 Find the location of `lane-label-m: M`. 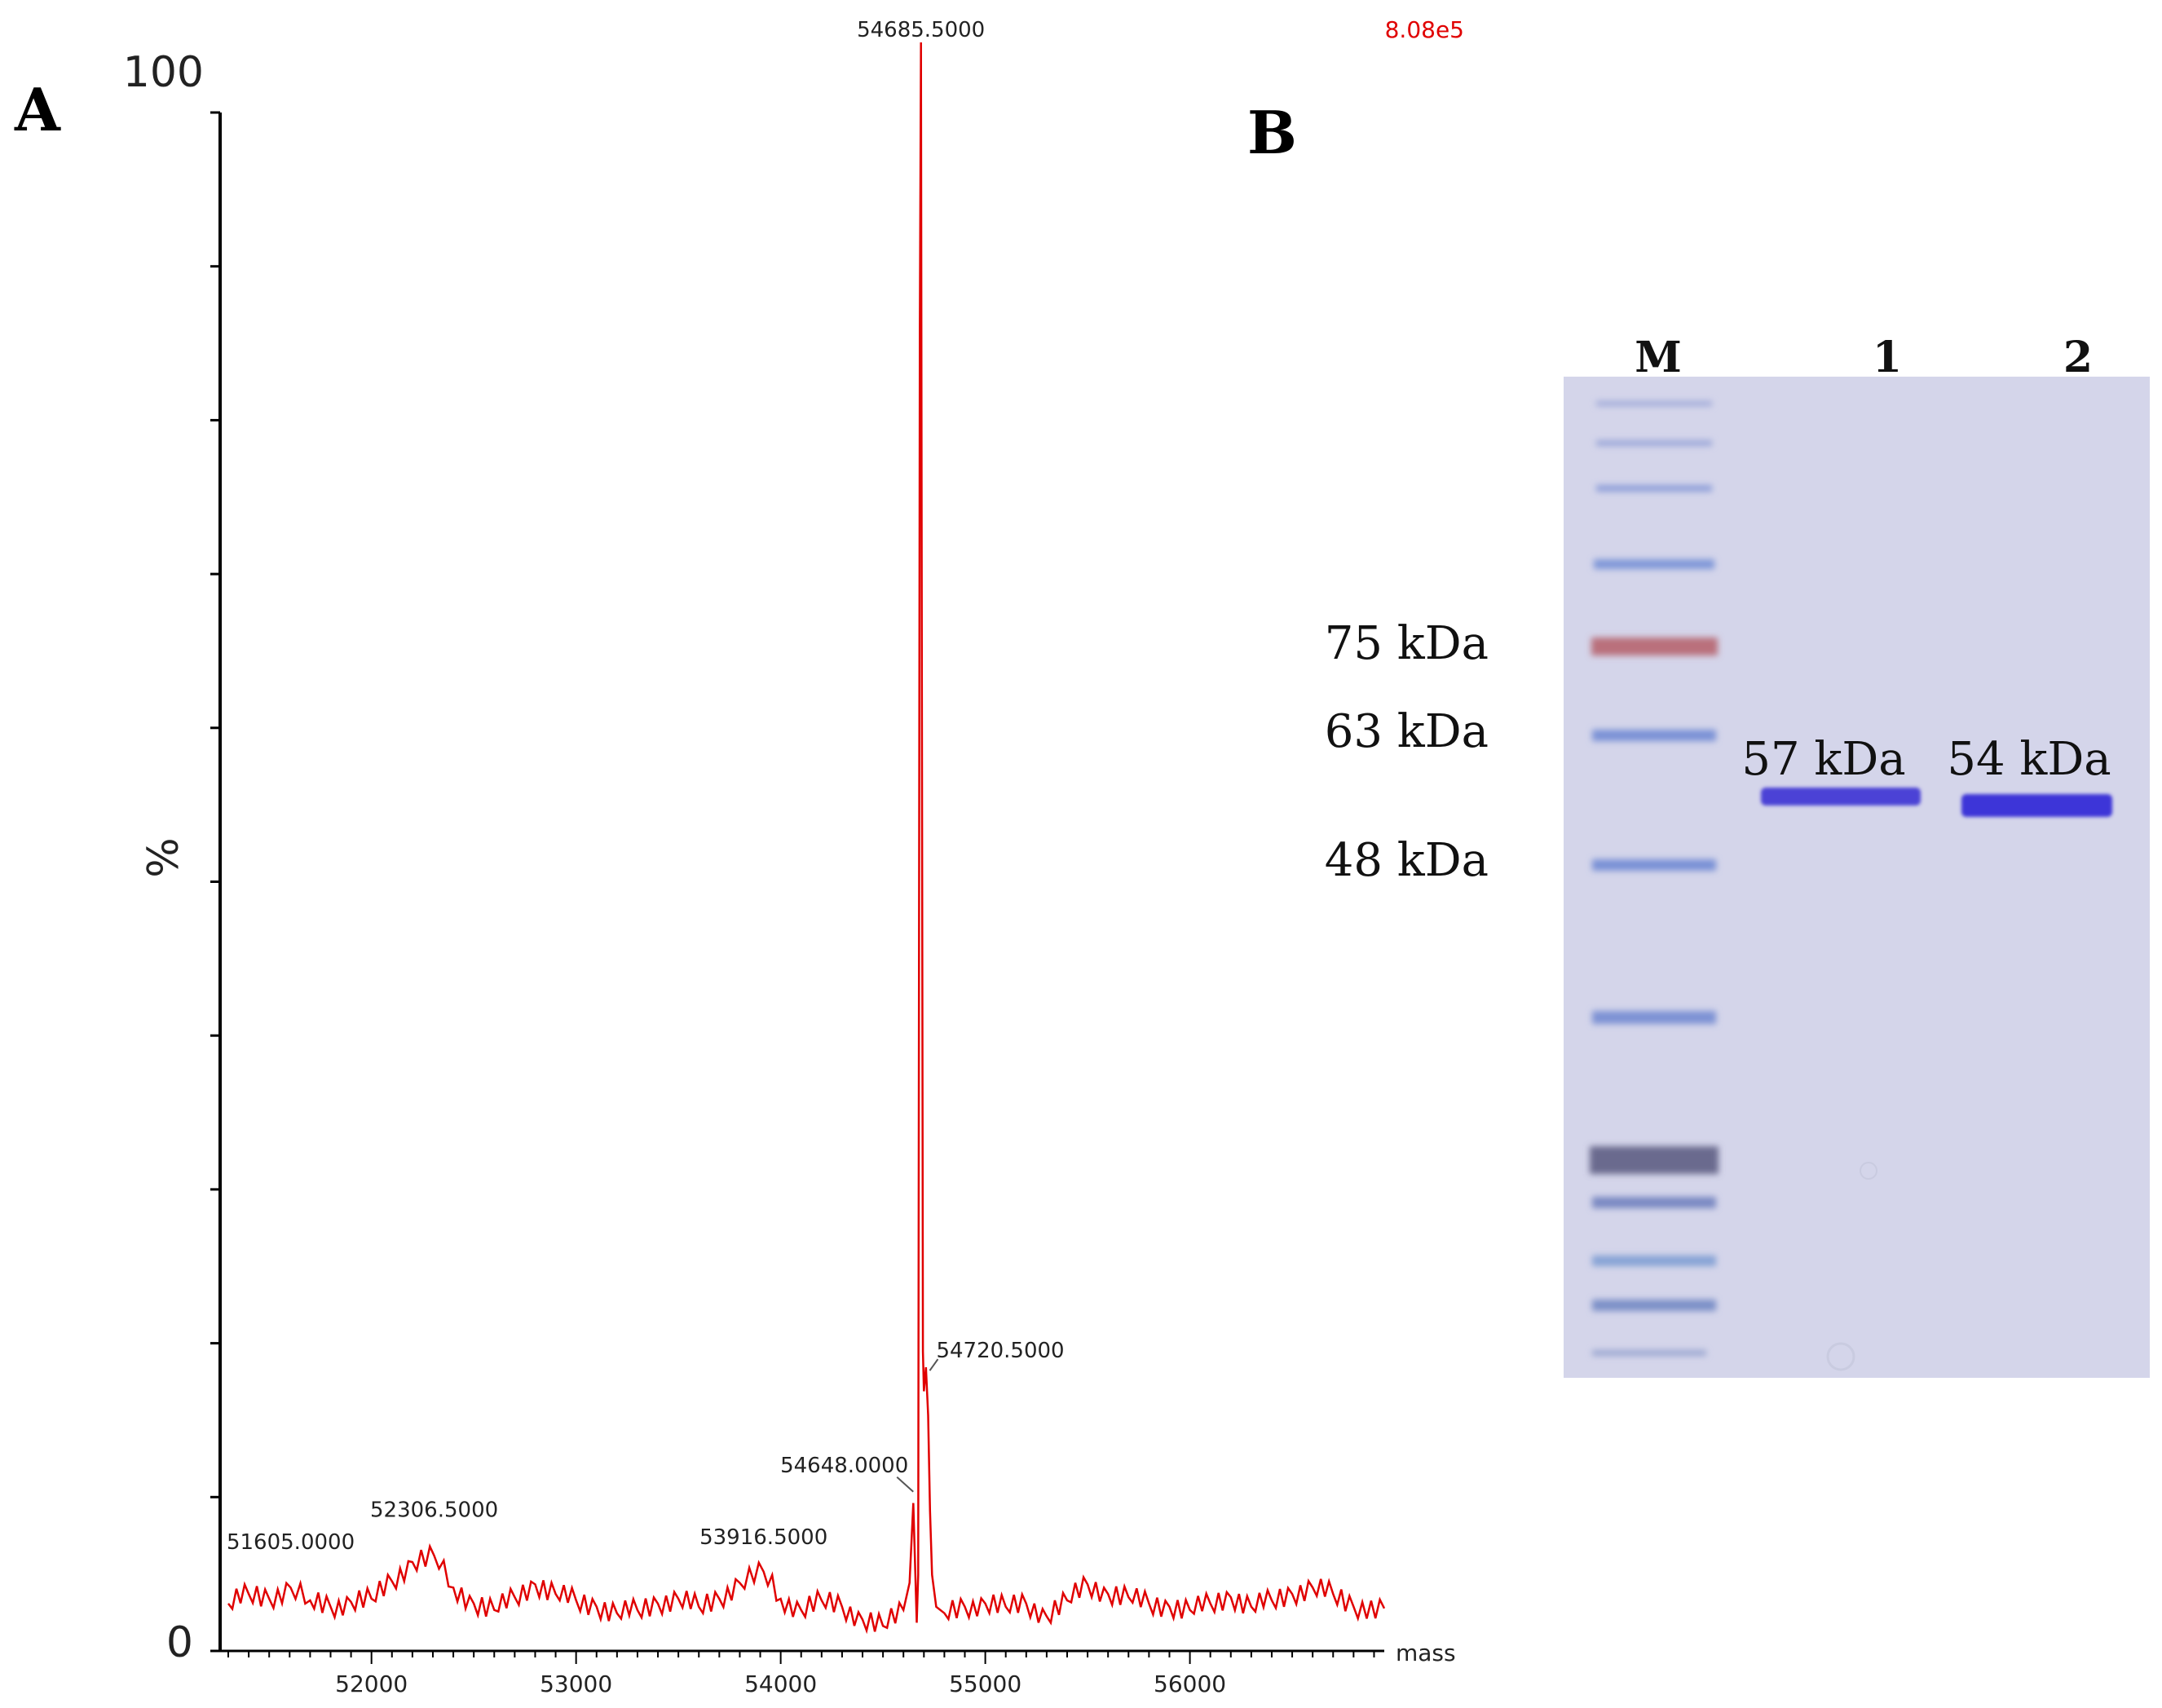

lane-label-m: M is located at coordinates (1658, 357).